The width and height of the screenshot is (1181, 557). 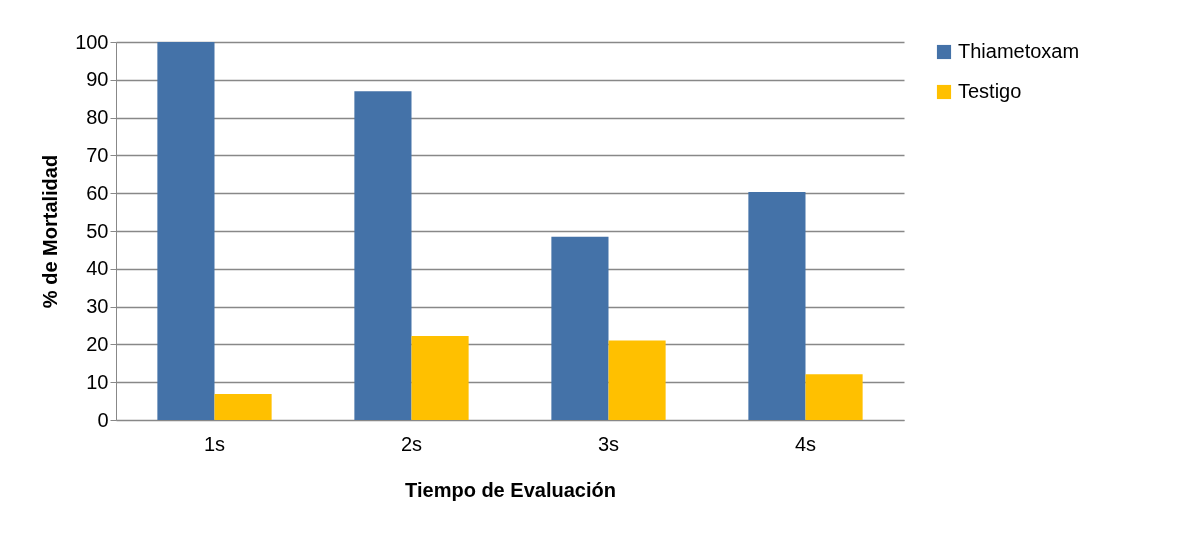 What do you see at coordinates (92, 41) in the screenshot?
I see `y-tick-label: 100` at bounding box center [92, 41].